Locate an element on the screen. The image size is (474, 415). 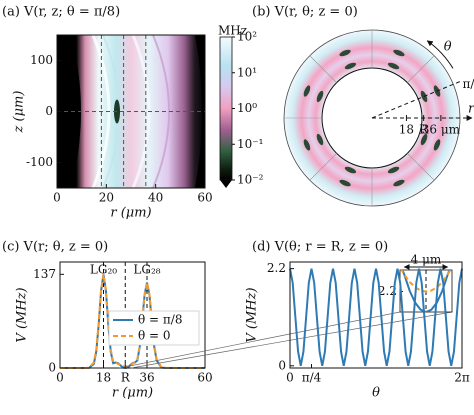
x-tick-label: R is located at coordinates (126, 378).